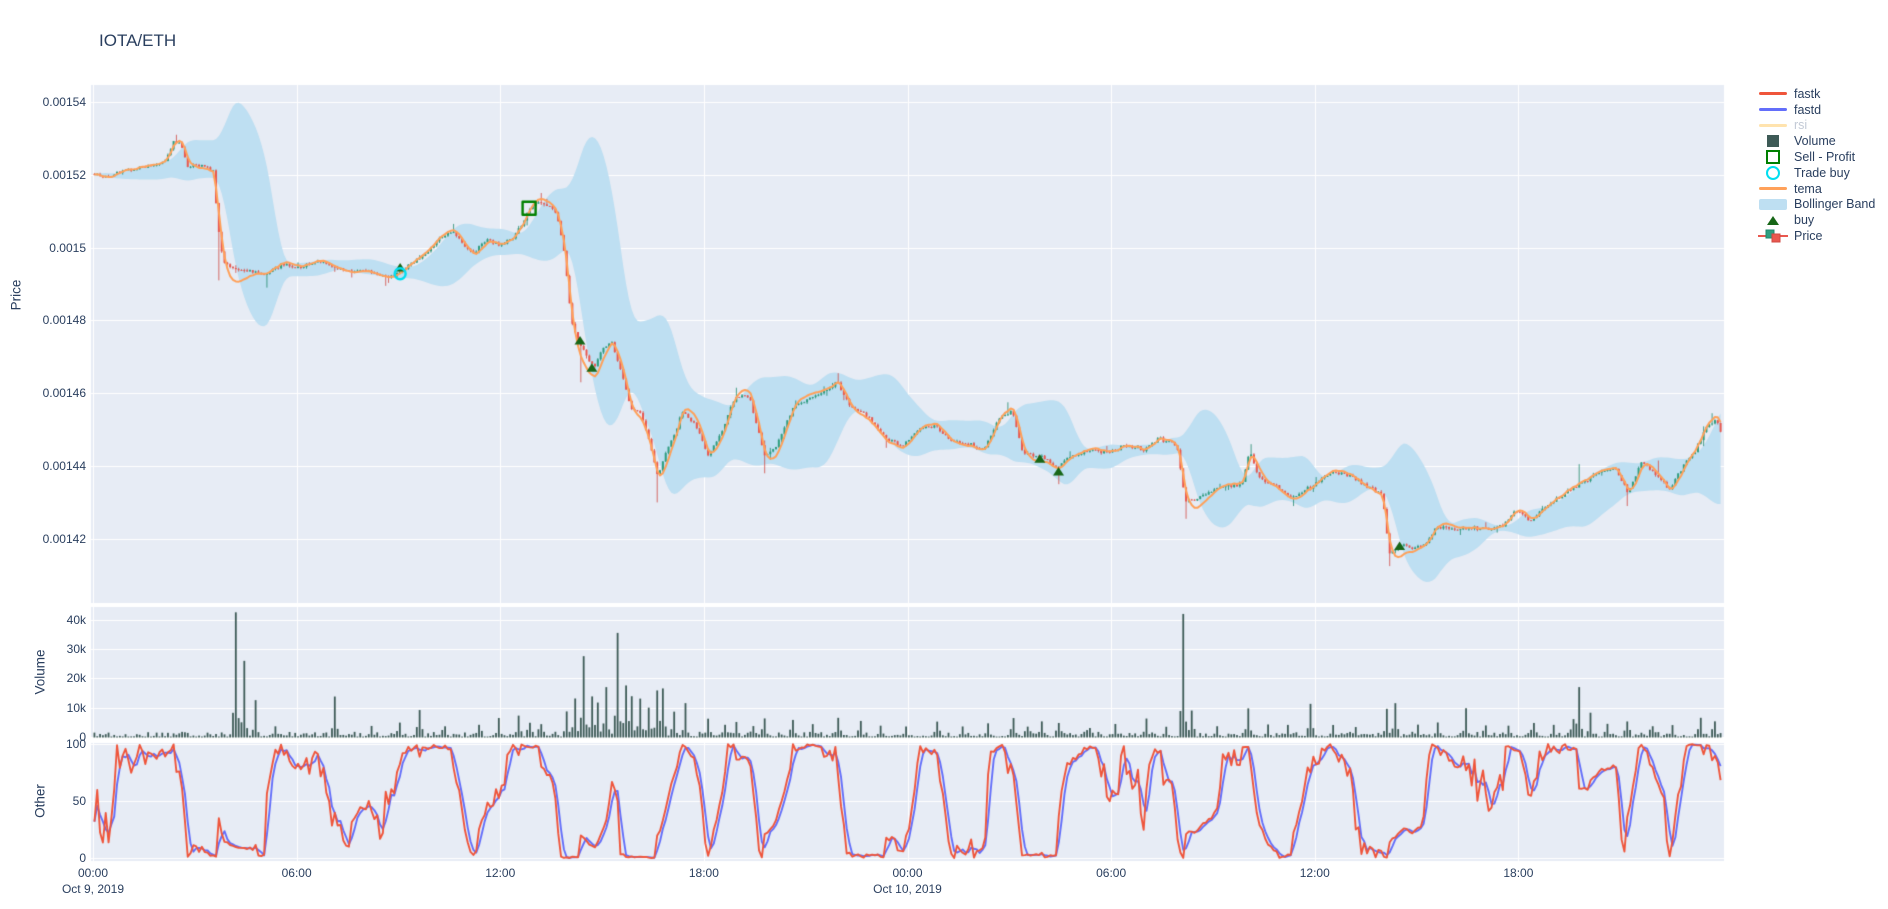 This screenshot has width=1888, height=909. I want to click on trade-buy-open-circle-icon, so click(1773, 172).